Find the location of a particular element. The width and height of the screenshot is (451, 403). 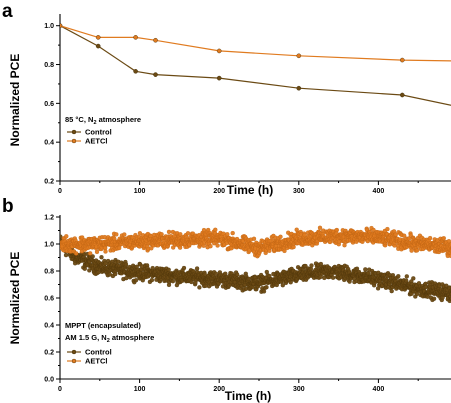

panel-a-legend-aetcl-label: AETCl is located at coordinates (96, 141).